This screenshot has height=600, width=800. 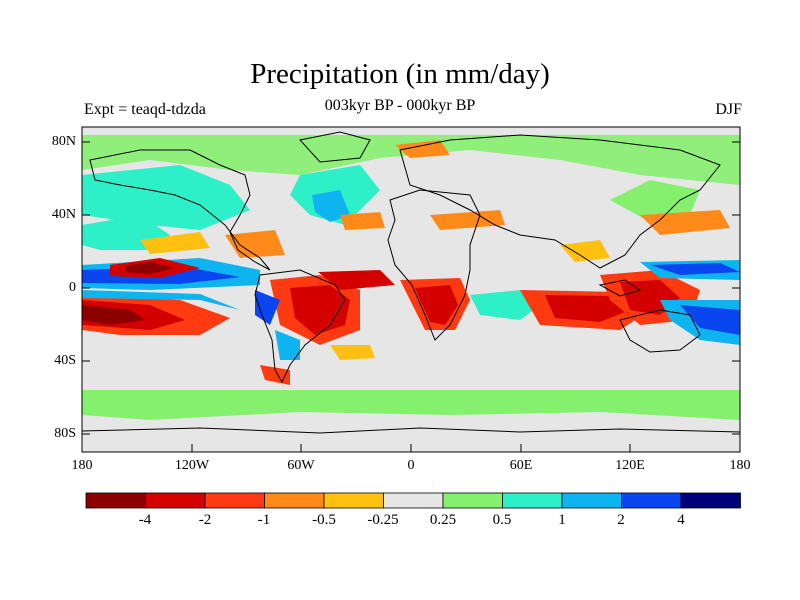 I want to click on lon-label: 120E, so click(x=630, y=465).